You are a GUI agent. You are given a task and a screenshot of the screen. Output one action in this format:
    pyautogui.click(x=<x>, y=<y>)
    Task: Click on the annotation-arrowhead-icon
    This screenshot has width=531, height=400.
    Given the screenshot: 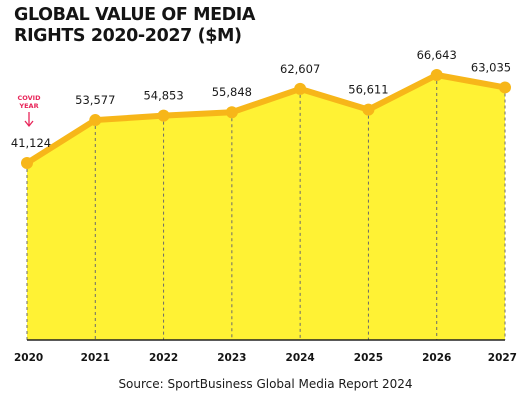 What is the action you would take?
    pyautogui.click(x=29, y=124)
    